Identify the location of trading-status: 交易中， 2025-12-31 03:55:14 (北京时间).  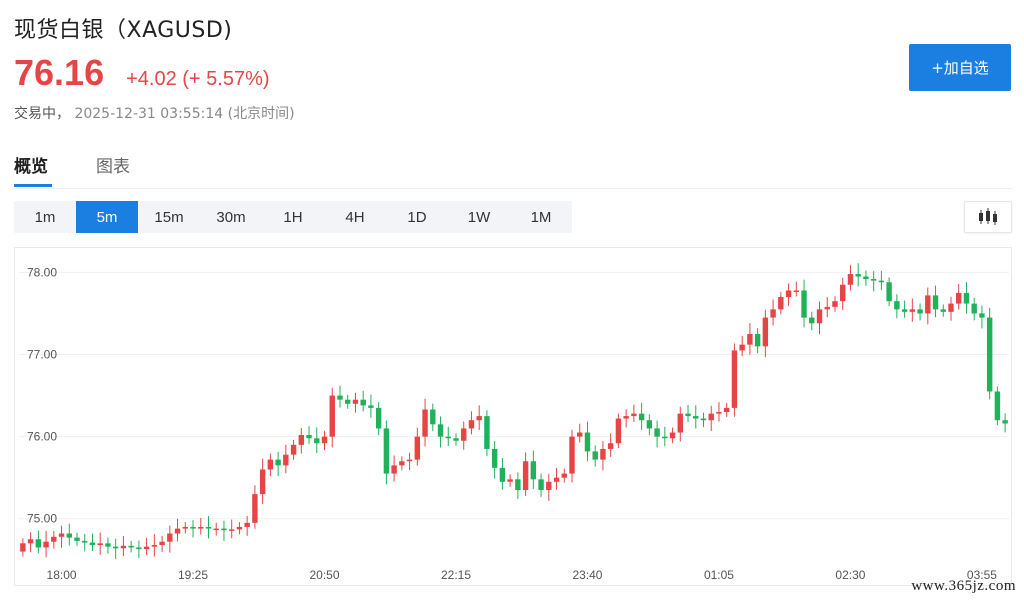
(154, 113).